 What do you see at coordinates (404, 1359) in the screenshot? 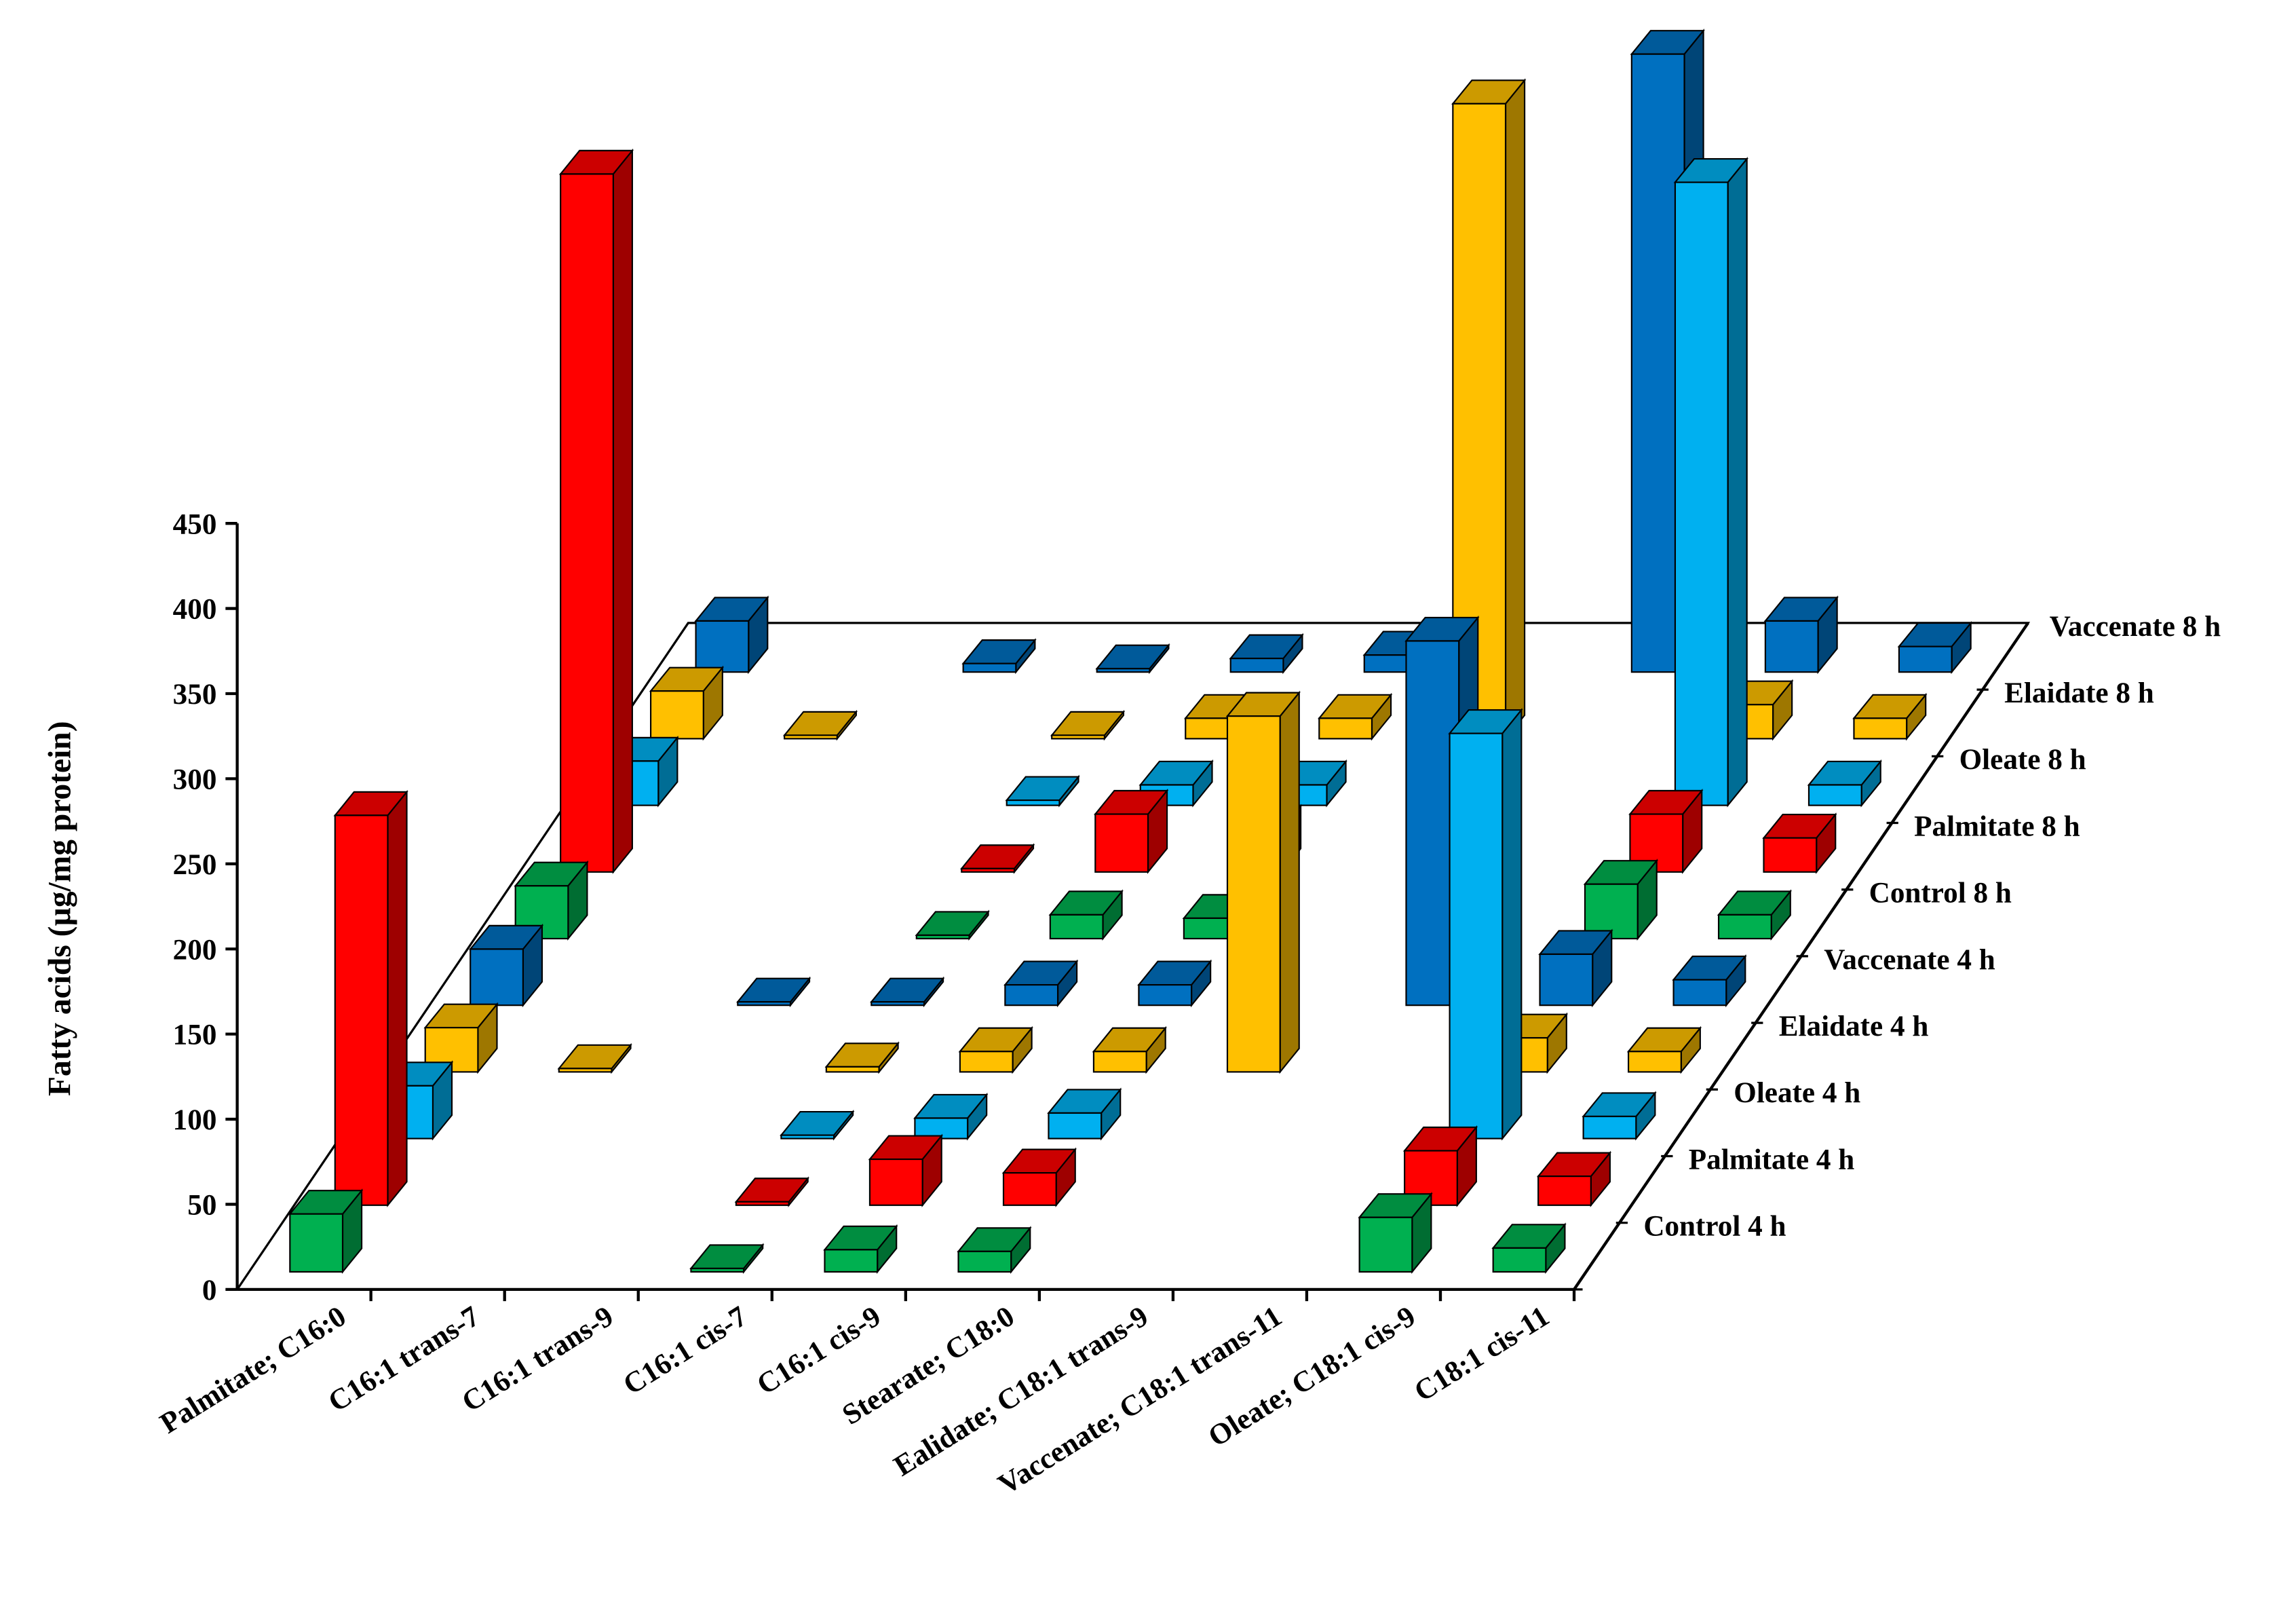
I see `x-tick-label: C16:1 trans-7` at bounding box center [404, 1359].